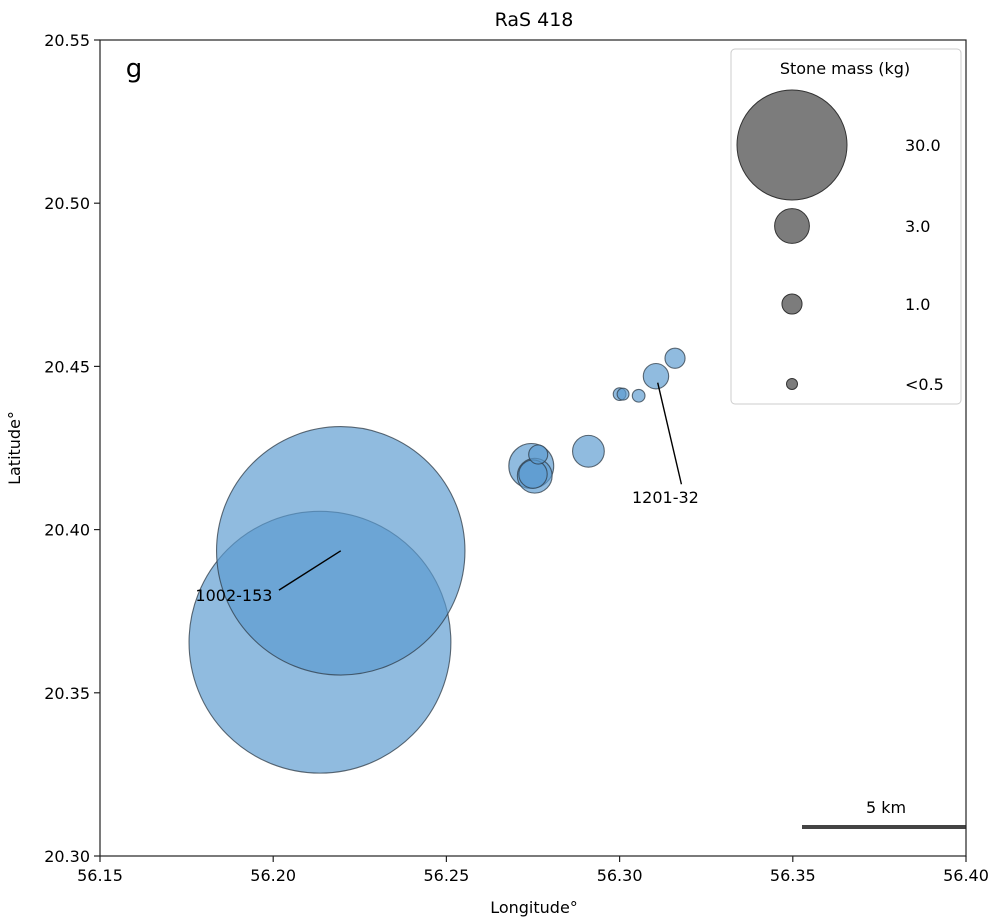  I want to click on panel-label: g, so click(134, 69).